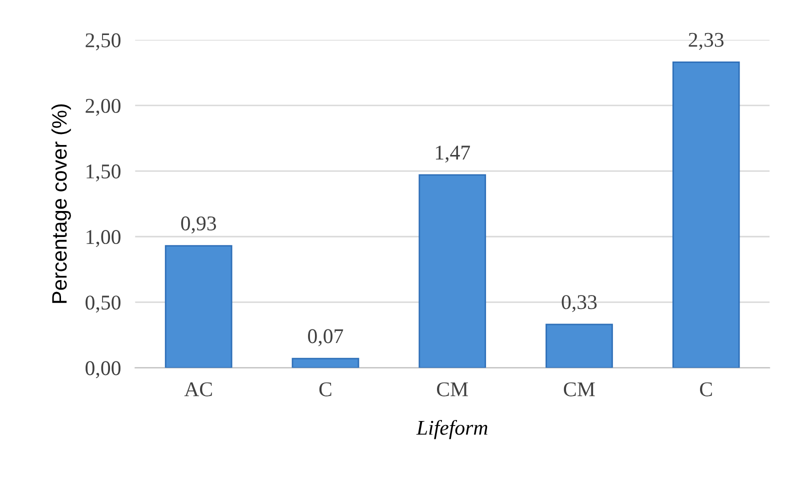 This screenshot has height=499, width=795. I want to click on y-tick-label: 2,50, so click(103, 41).